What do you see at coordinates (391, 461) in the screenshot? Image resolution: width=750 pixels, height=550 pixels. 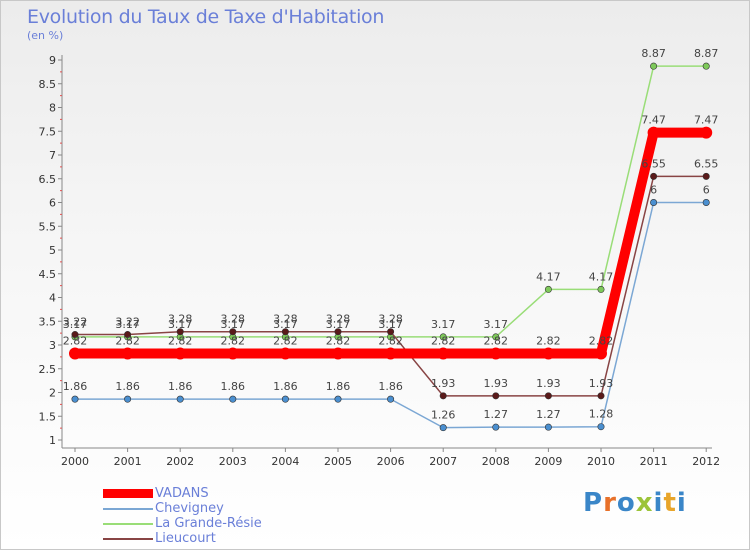 I see `x-tick-label: 2006` at bounding box center [391, 461].